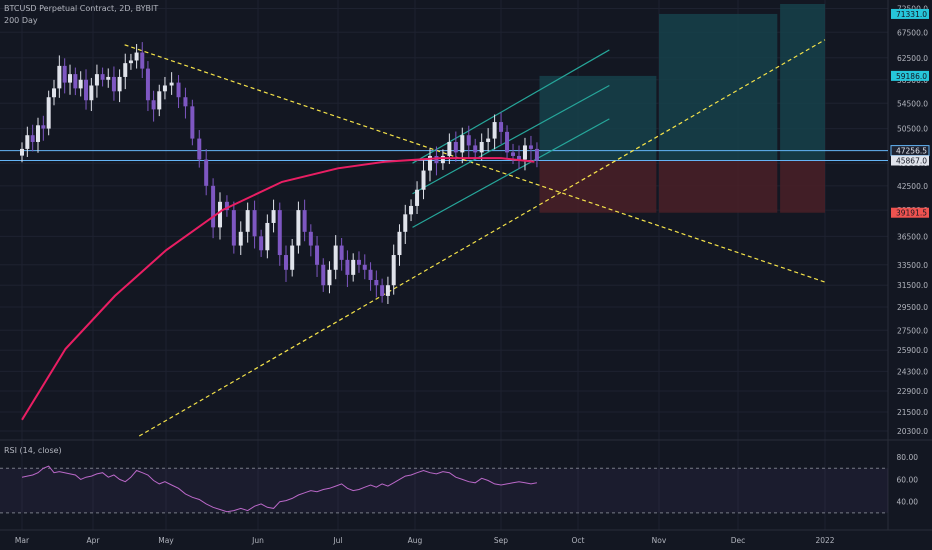  Describe the element at coordinates (22, 540) in the screenshot. I see `time-tick-label: Mar` at that location.